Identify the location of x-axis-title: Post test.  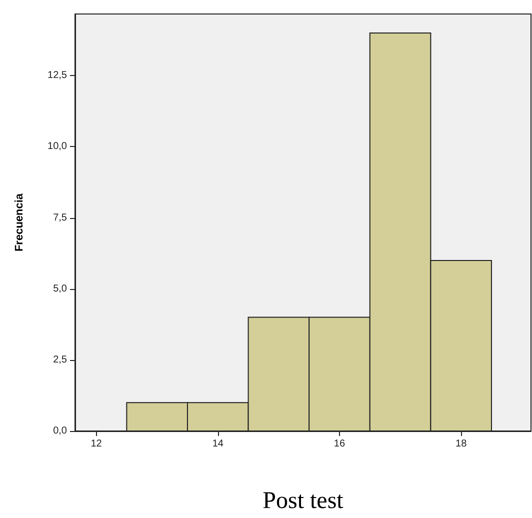
(303, 501).